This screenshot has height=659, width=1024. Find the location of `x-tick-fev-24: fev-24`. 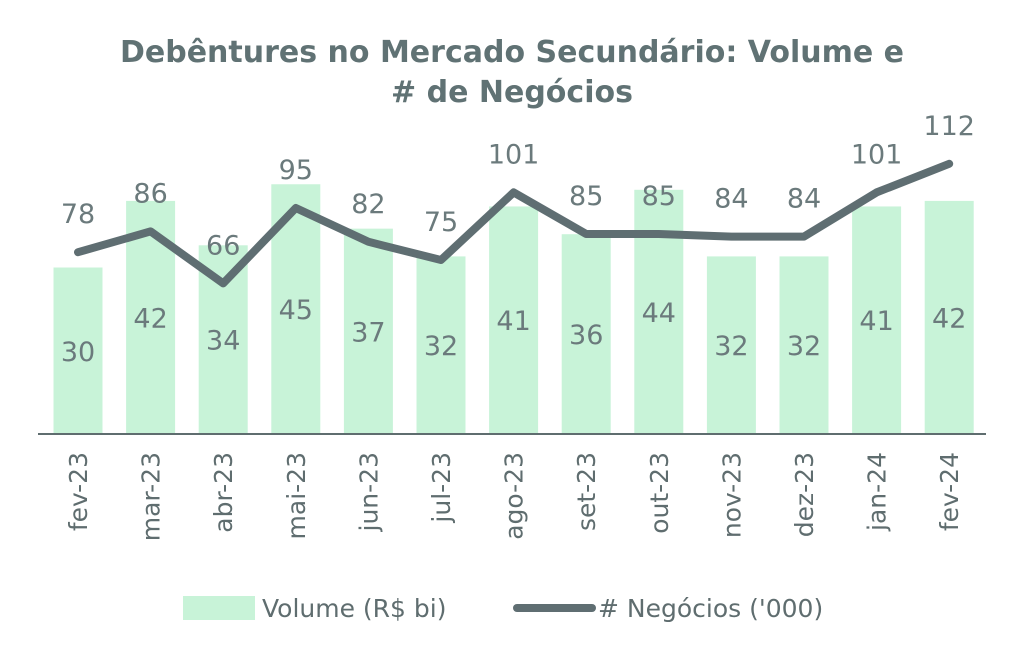

x-tick-fev-24: fev-24 is located at coordinates (949, 491).